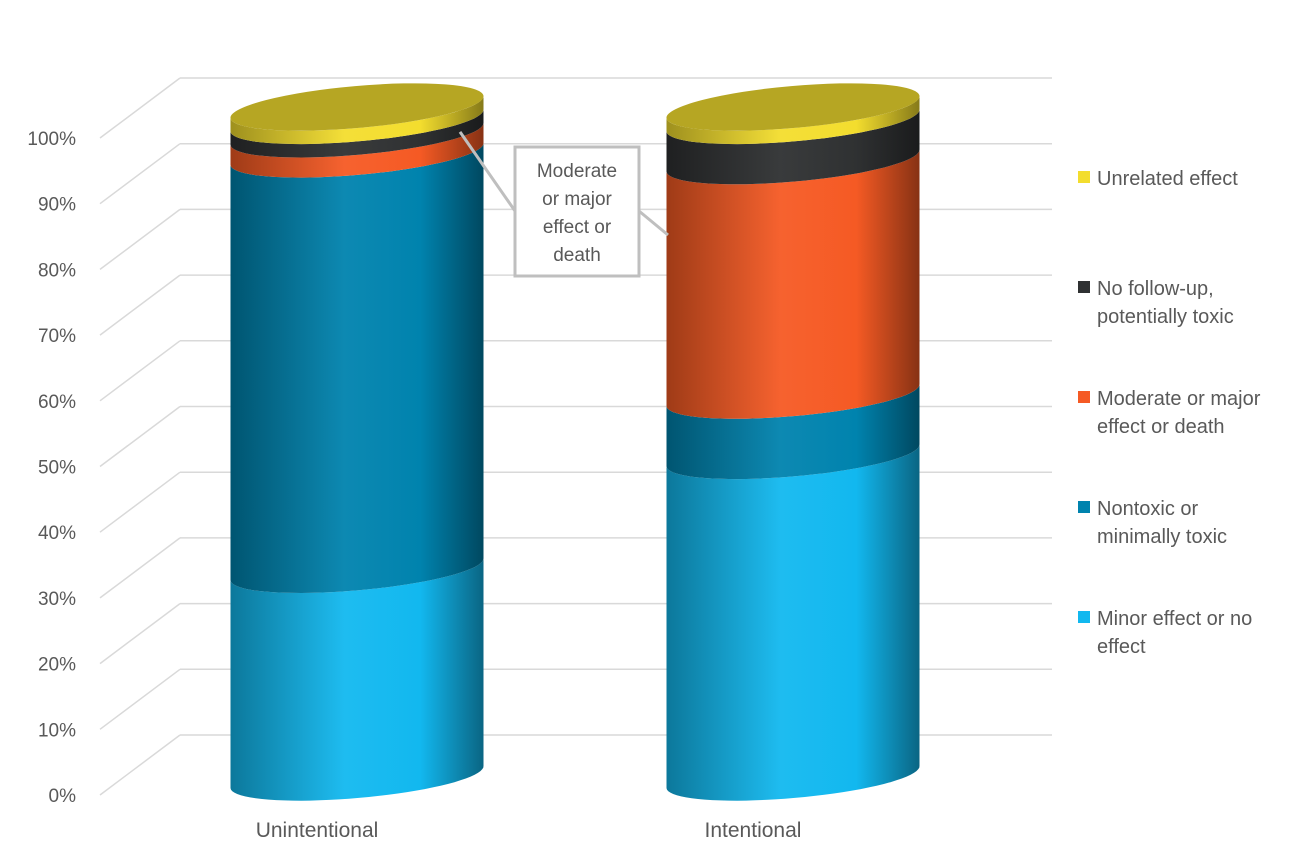 Image resolution: width=1316 pixels, height=863 pixels. I want to click on callout-label: Moderate or major effect or death, so click(577, 213).